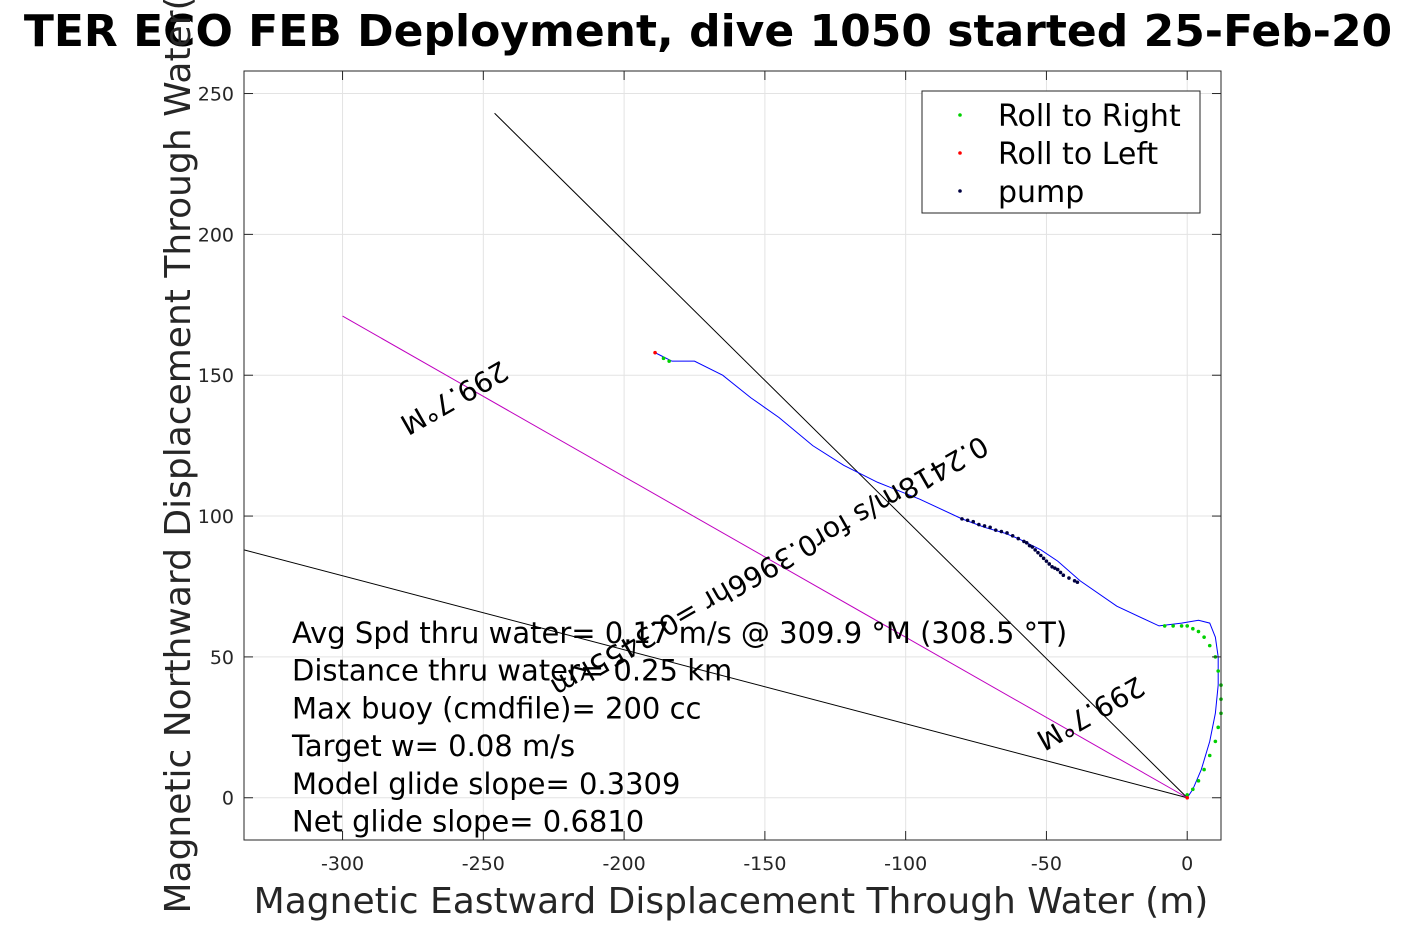 The image size is (1417, 945). I want to click on legend-label: pump, so click(1041, 192).